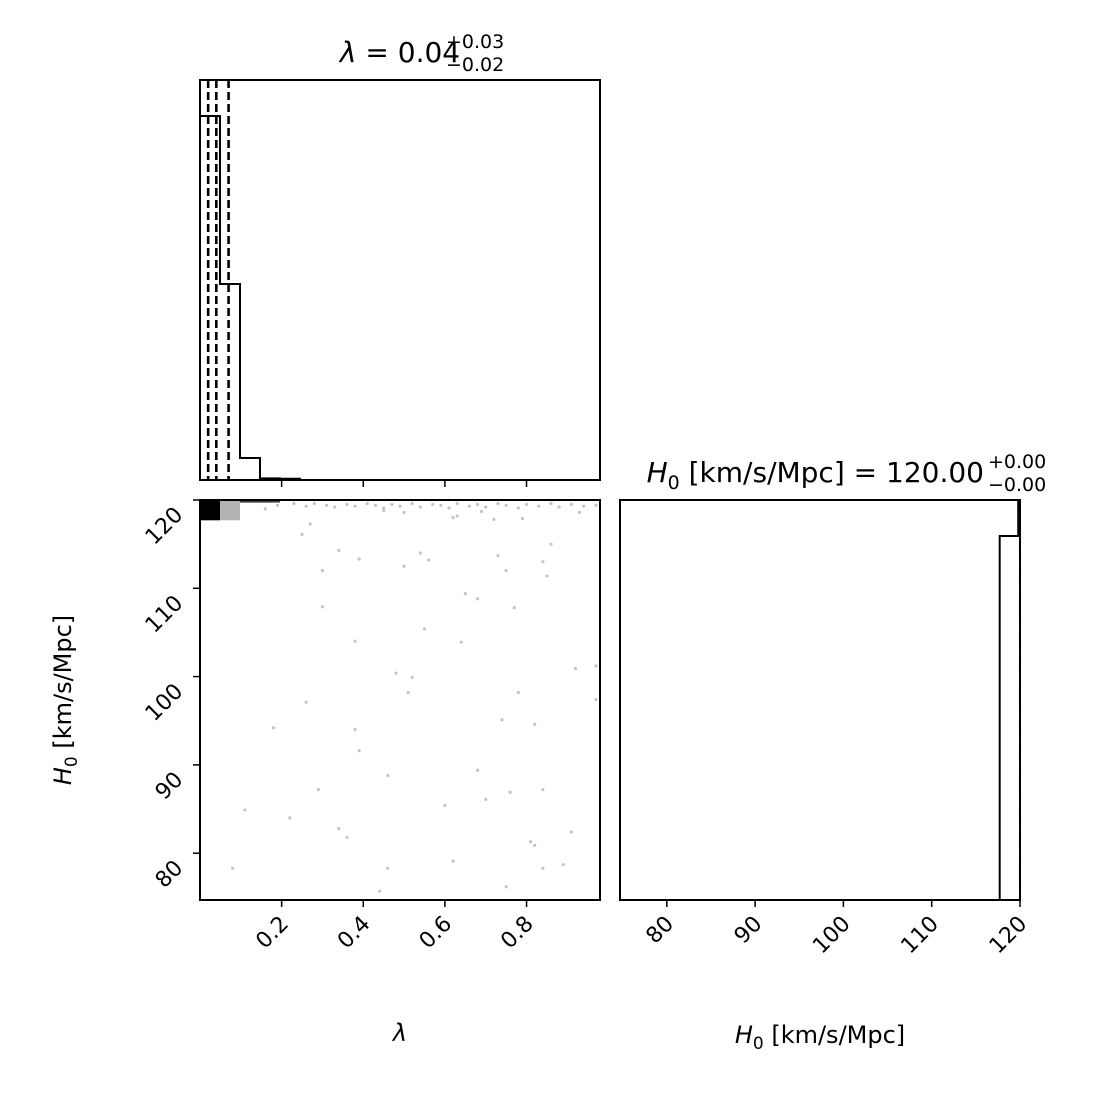  What do you see at coordinates (660, 930) in the screenshot?
I see `h0-xtick-label-0: 80` at bounding box center [660, 930].